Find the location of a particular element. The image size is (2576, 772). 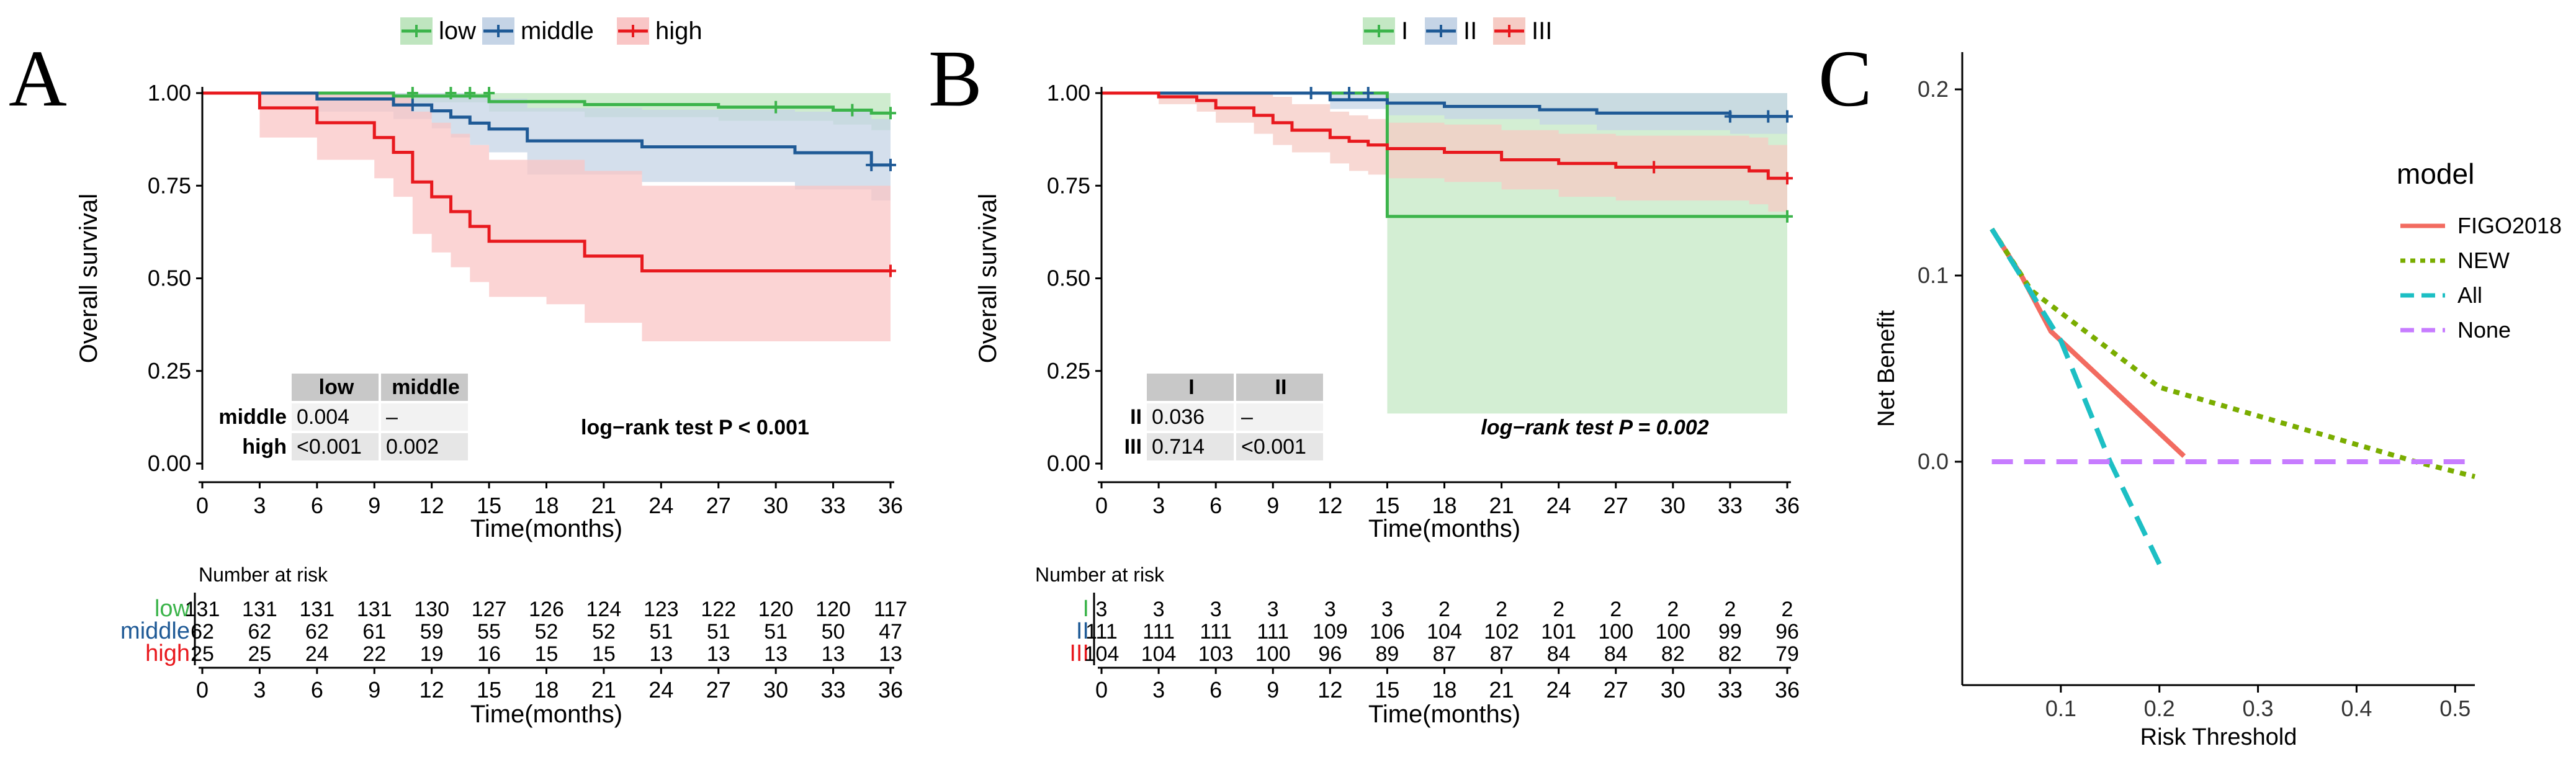

risk-x-tick-label: 27 is located at coordinates (718, 690).